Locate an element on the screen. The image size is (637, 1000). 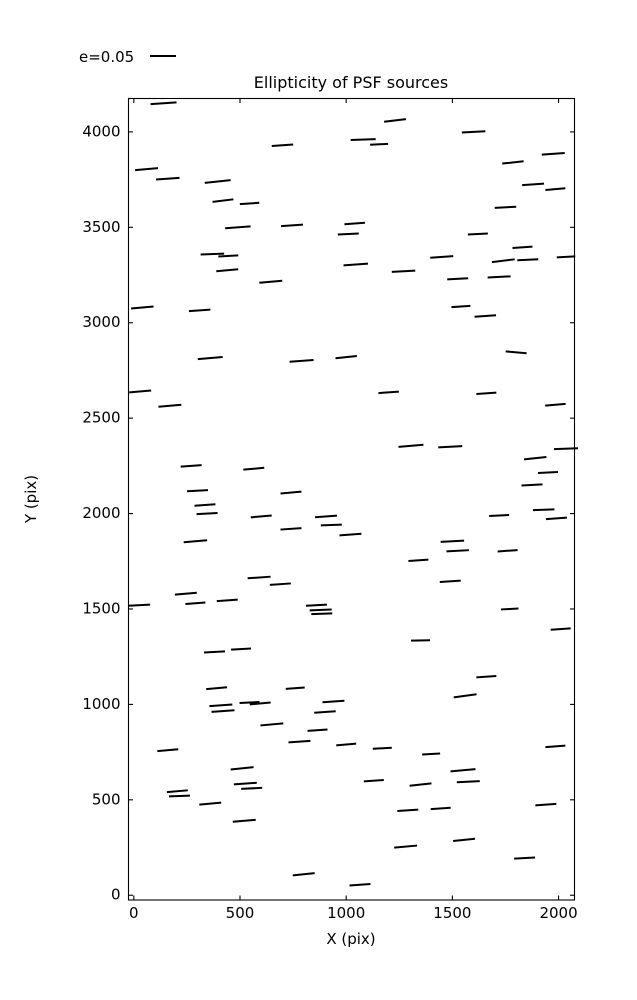
y-tick-label: 1500 is located at coordinates (101, 608).